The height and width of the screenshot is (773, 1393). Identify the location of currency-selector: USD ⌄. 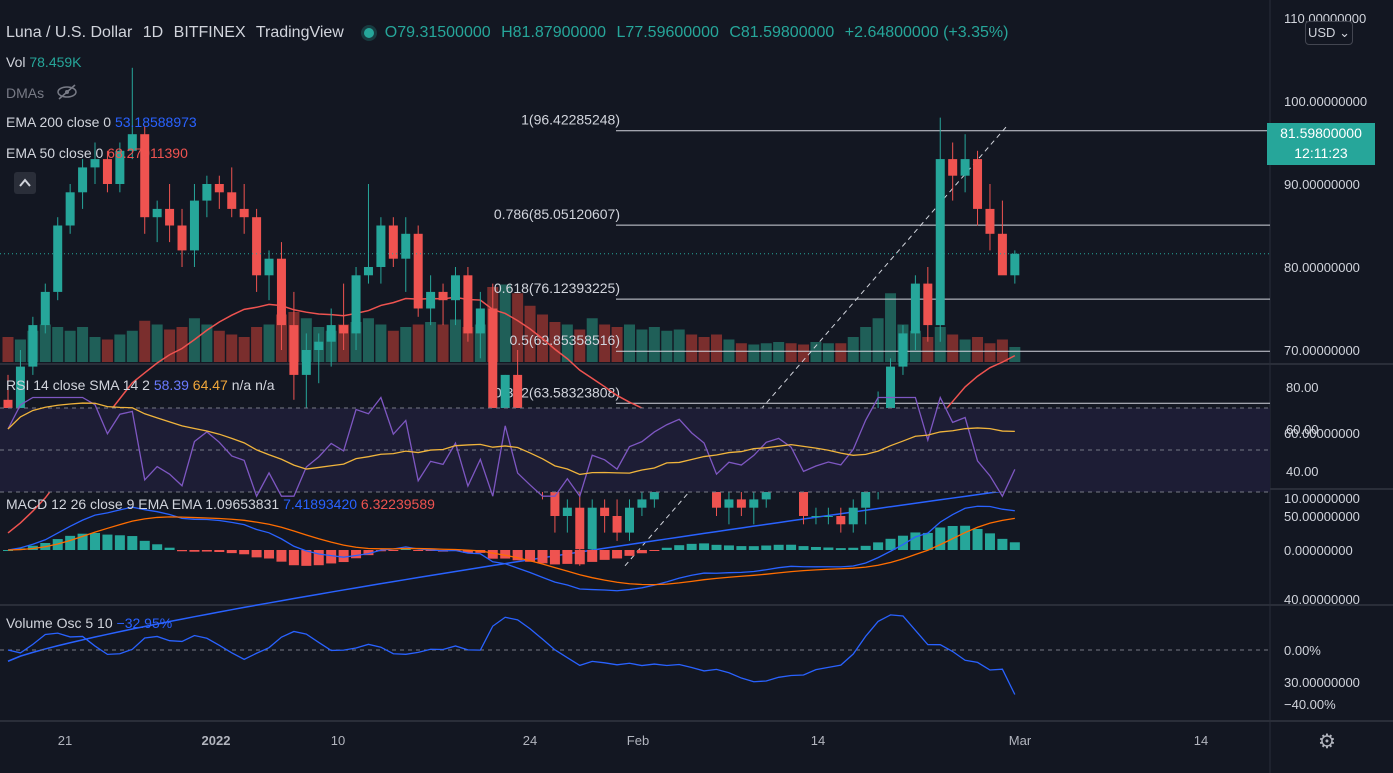
(1329, 33).